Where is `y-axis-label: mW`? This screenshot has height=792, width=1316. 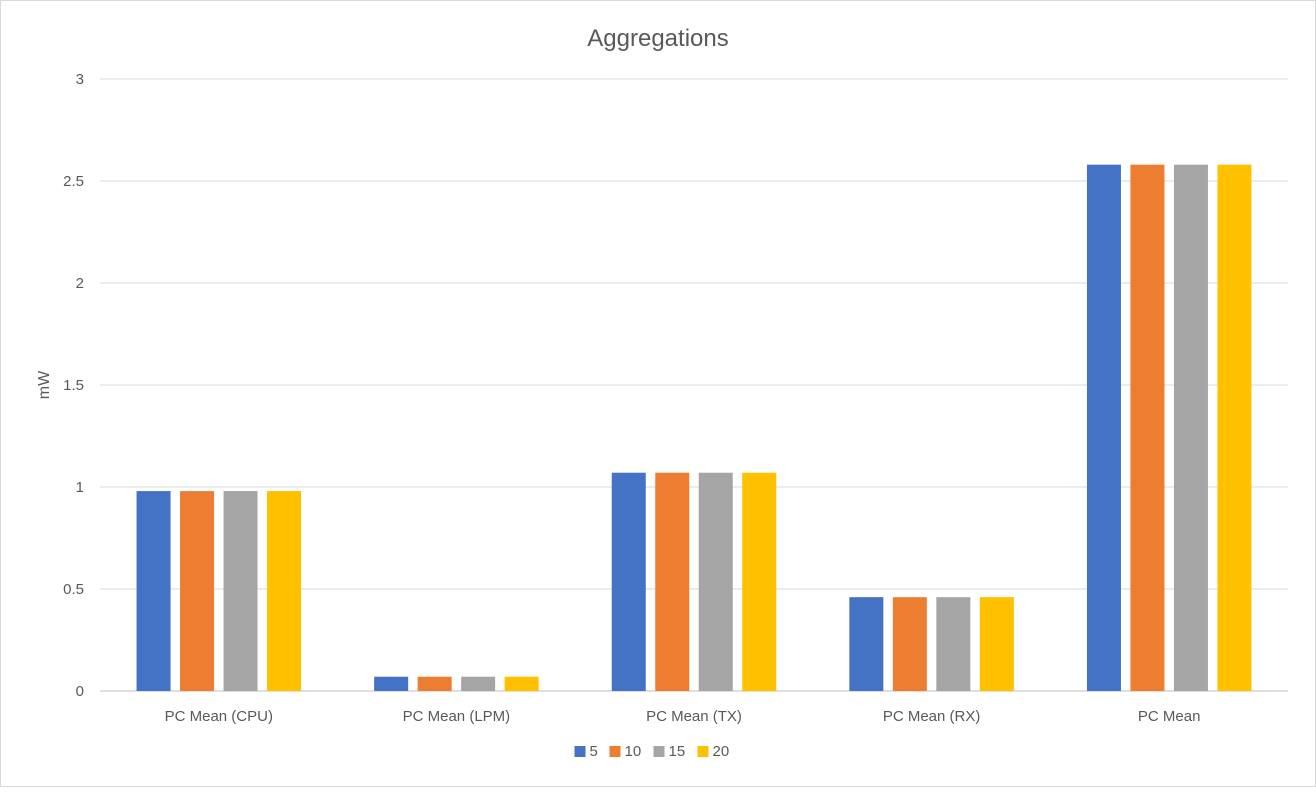 y-axis-label: mW is located at coordinates (44, 384).